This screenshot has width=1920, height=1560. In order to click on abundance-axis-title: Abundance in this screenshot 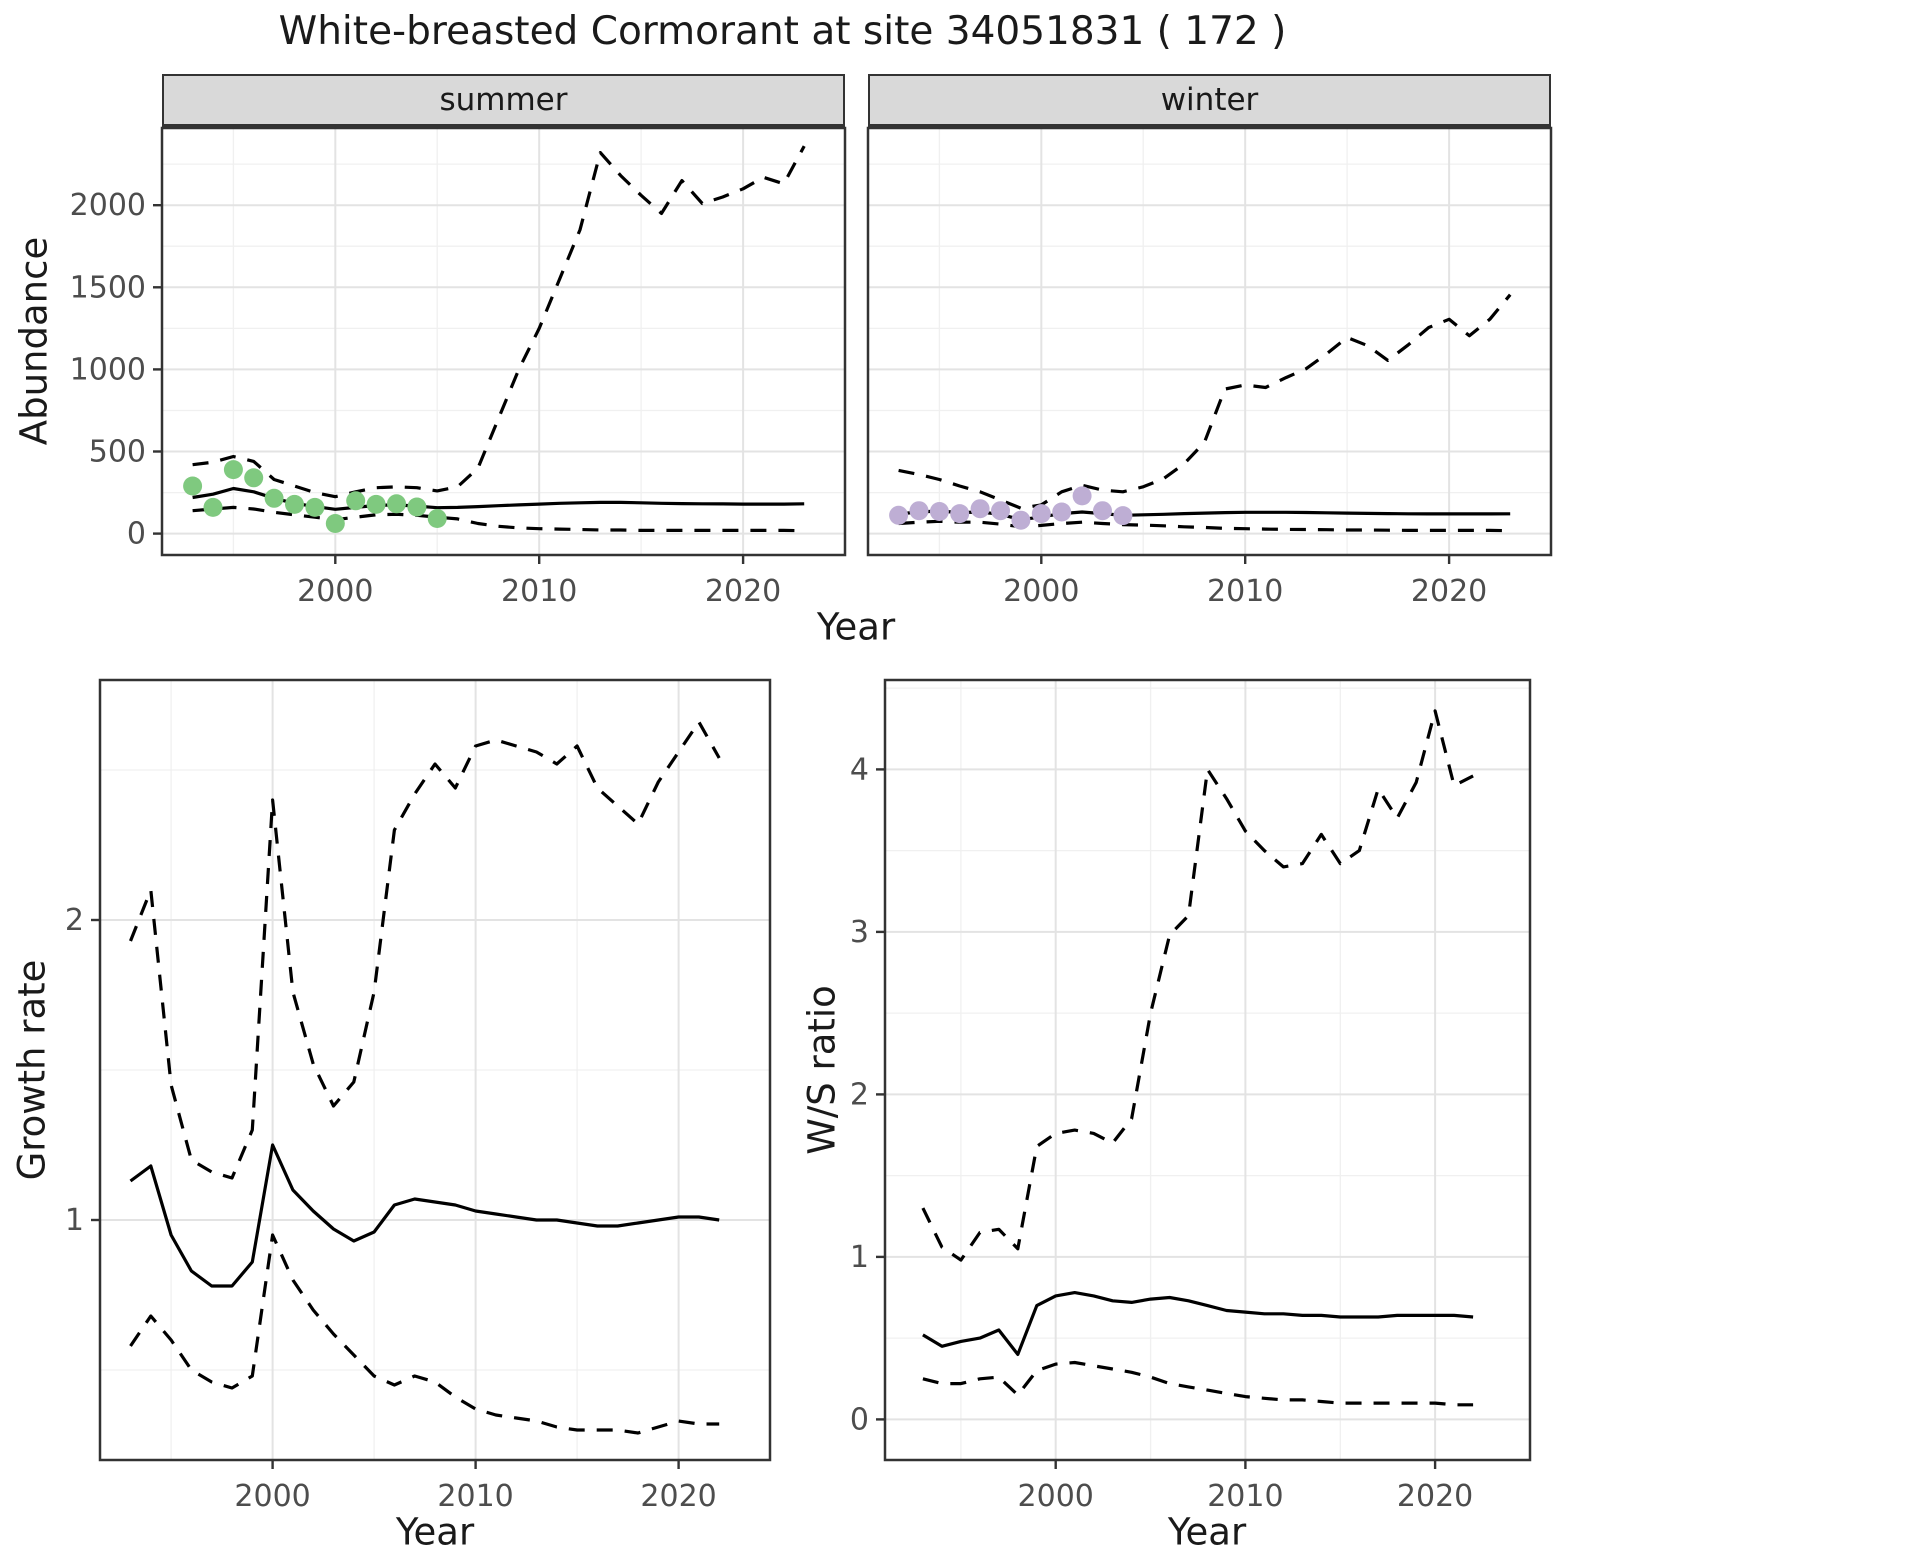, I will do `click(34, 341)`.